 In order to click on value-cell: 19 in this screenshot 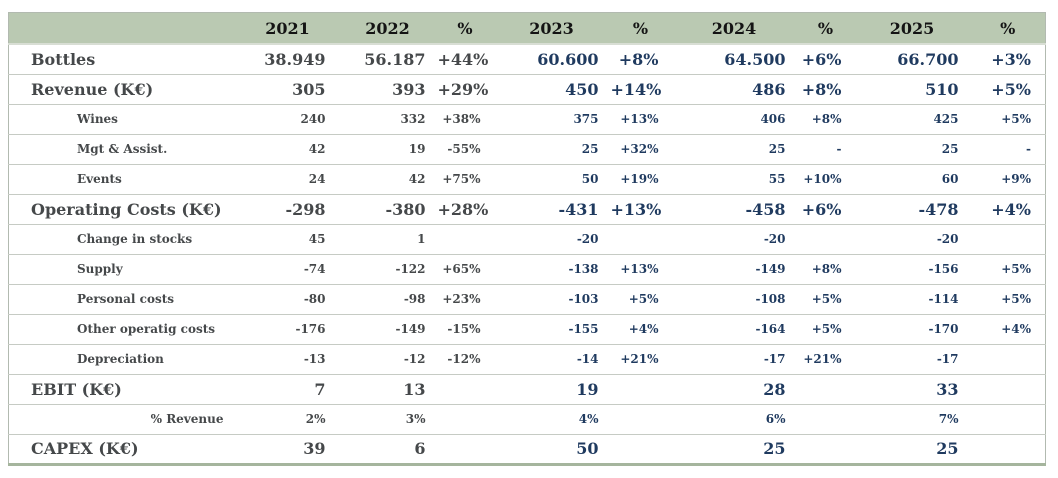, I will do `click(551, 388)`.